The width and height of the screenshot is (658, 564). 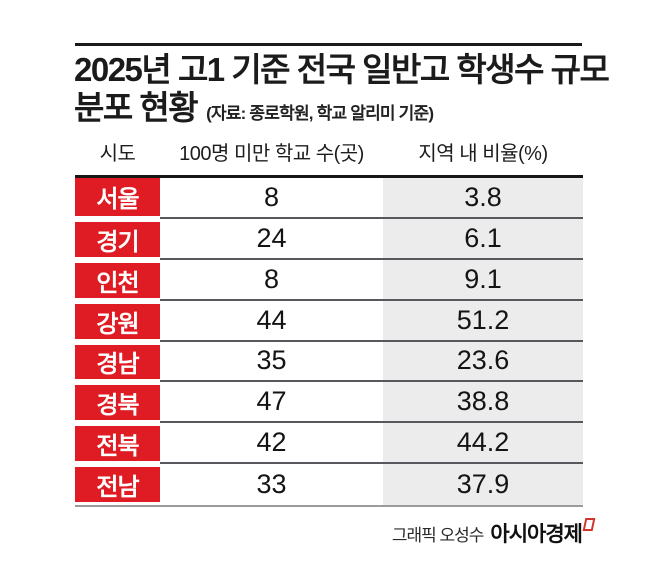 I want to click on footer-credit-row: 그래픽 오성수 아시아경제, so click(x=493, y=533).